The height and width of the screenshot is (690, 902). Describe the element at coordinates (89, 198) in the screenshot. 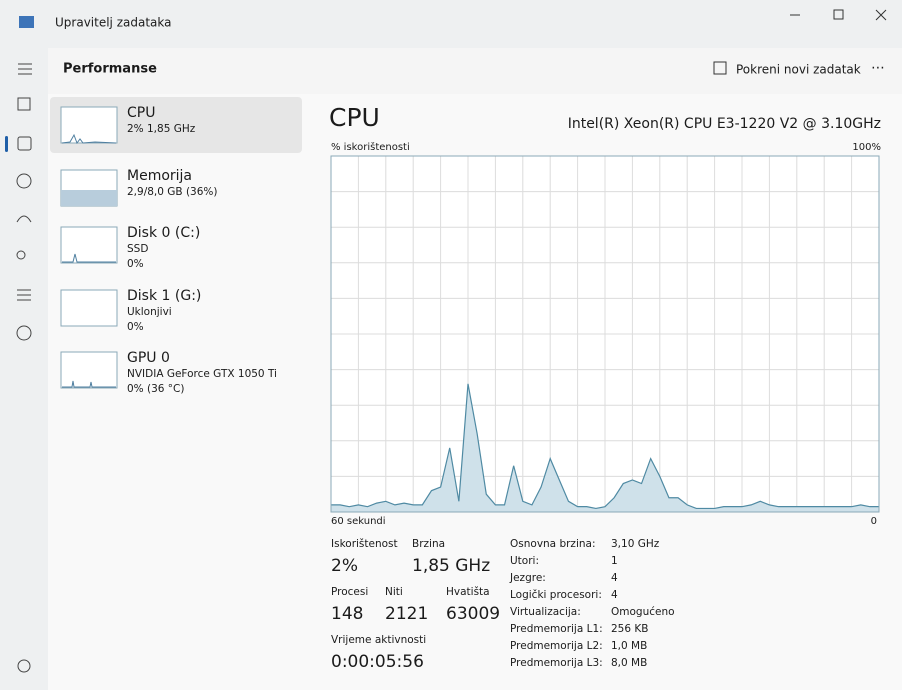

I see `thumbnail-fill` at that location.